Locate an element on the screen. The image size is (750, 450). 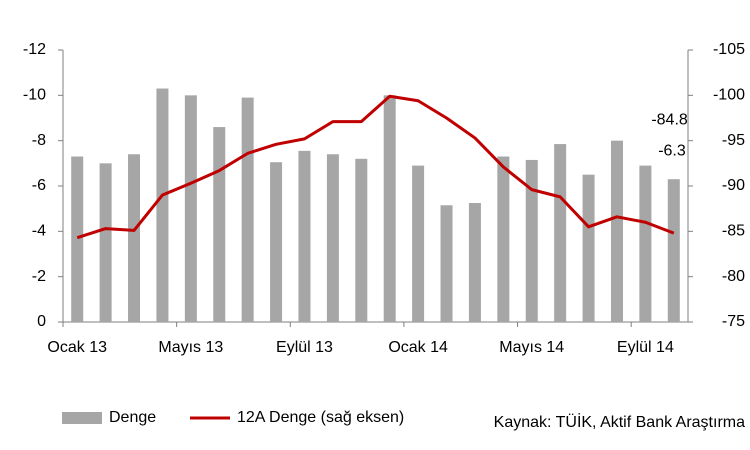
source-note: Kaynak: TÜİK, Aktif Bank Araştırma is located at coordinates (619, 421).